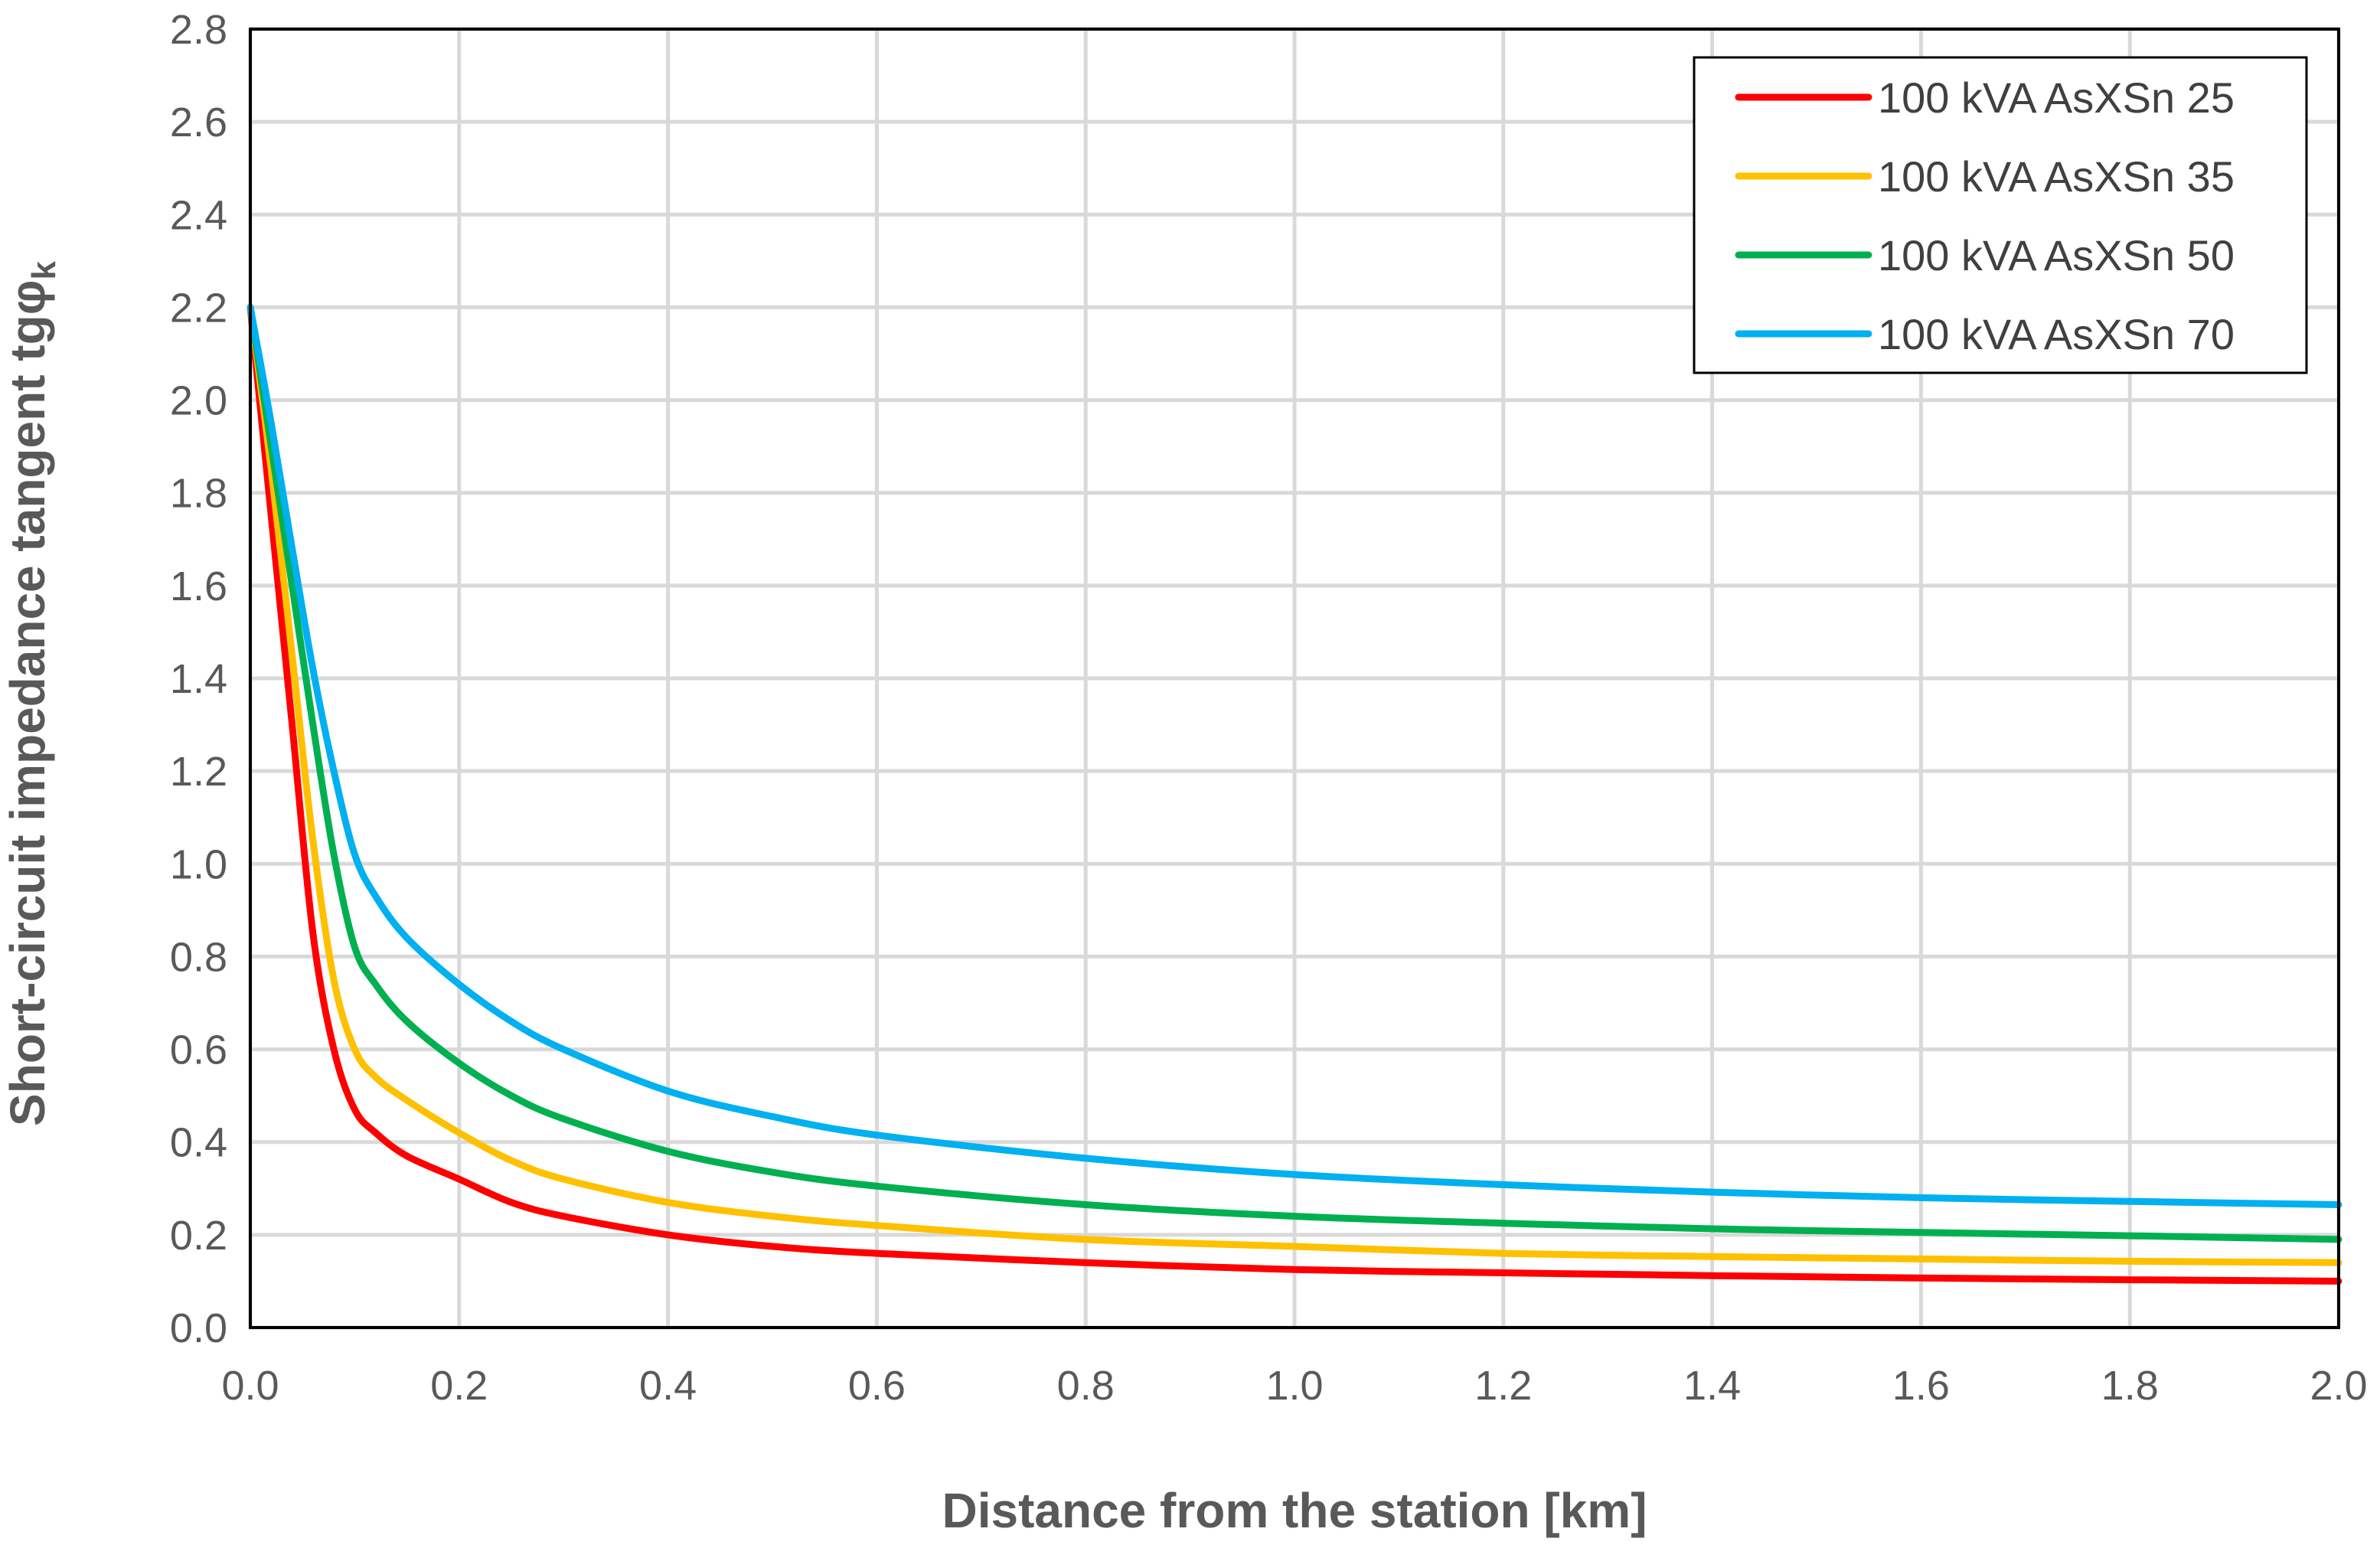 Image resolution: width=2380 pixels, height=1558 pixels. I want to click on y-tick-label: 2.6, so click(198, 122).